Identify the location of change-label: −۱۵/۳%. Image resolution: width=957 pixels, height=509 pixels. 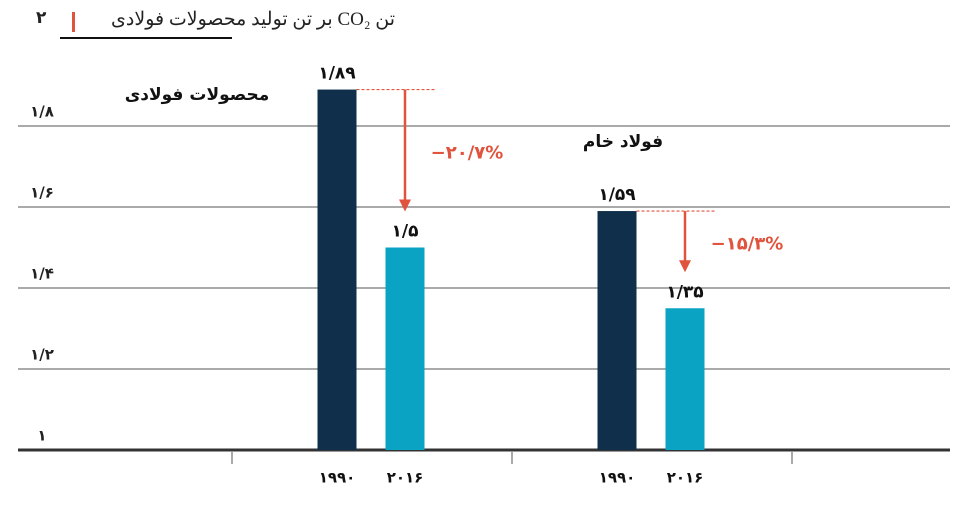
(747, 244).